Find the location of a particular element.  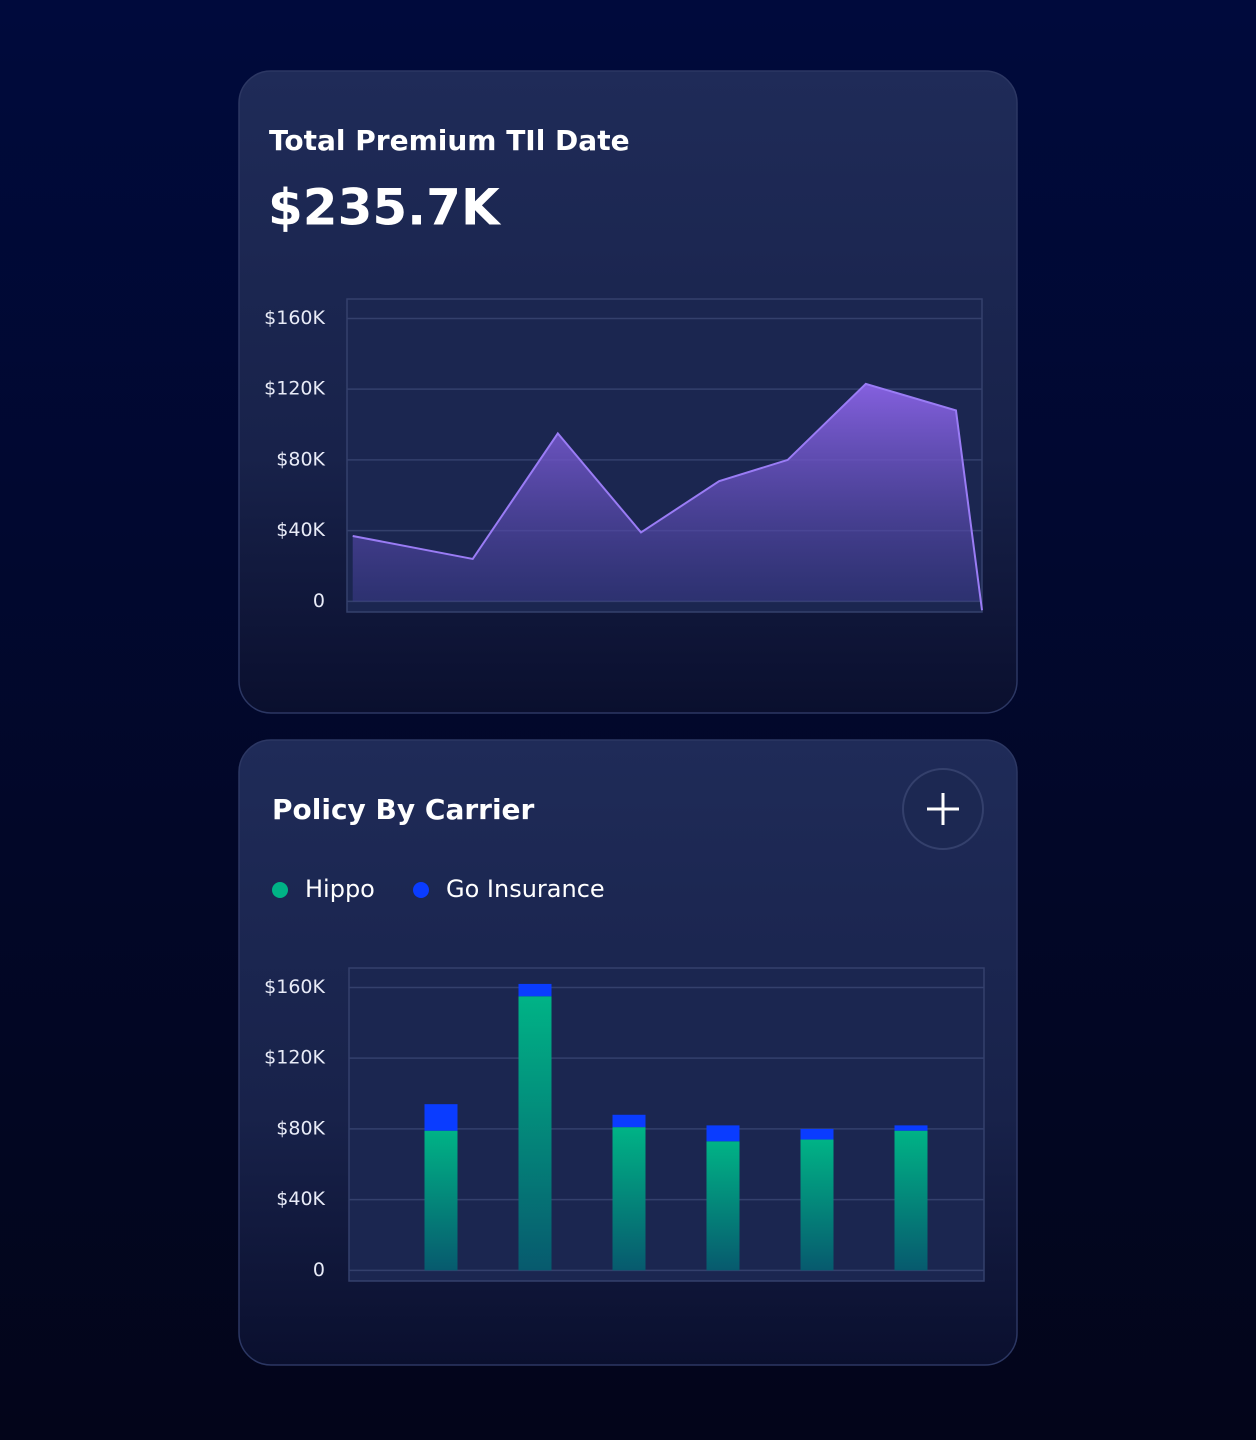

area is located at coordinates (667, 497).